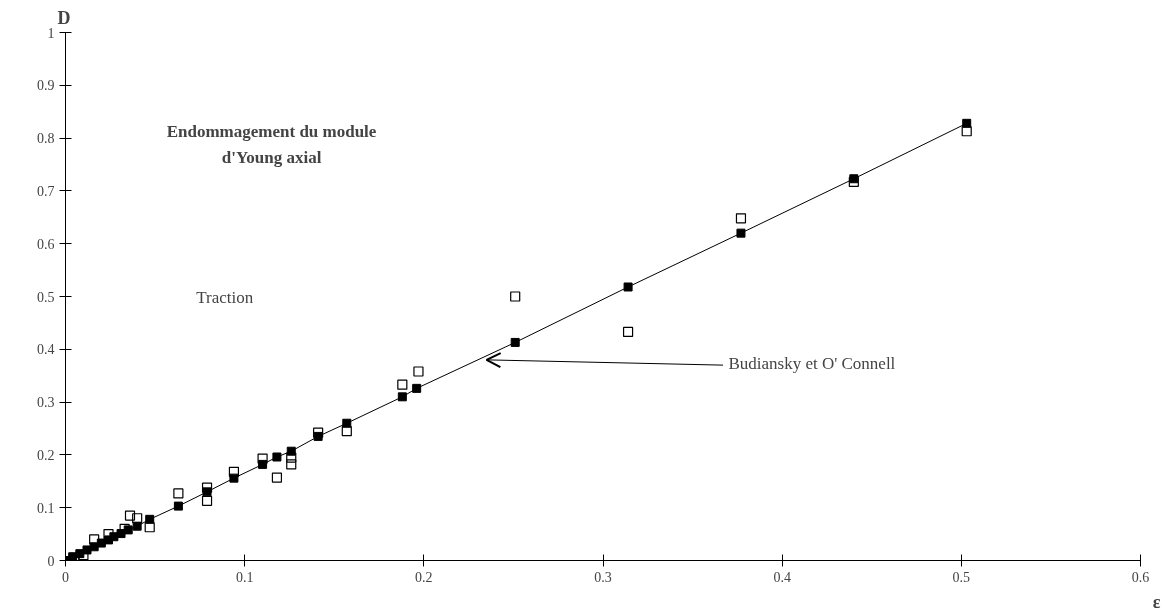 The height and width of the screenshot is (616, 1175). Describe the element at coordinates (46, 297) in the screenshot. I see `y-tick-label: 0.5` at that location.